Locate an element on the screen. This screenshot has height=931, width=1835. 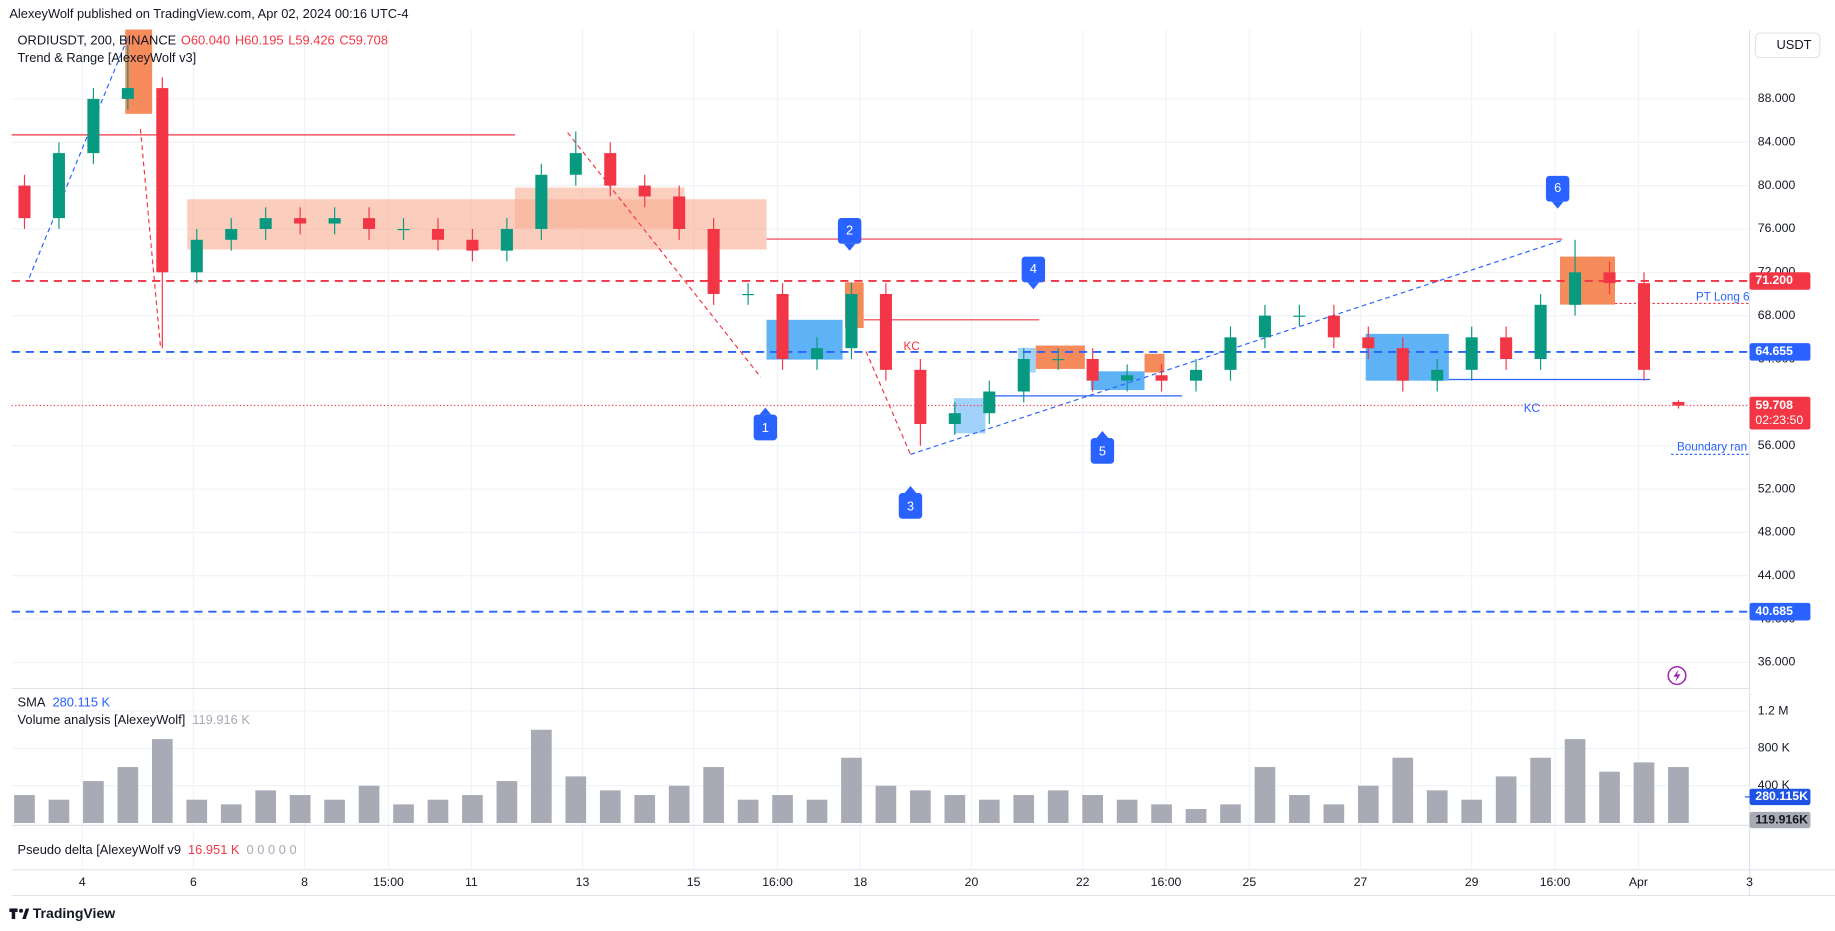
volume-label-box is located at coordinates (1780, 820).